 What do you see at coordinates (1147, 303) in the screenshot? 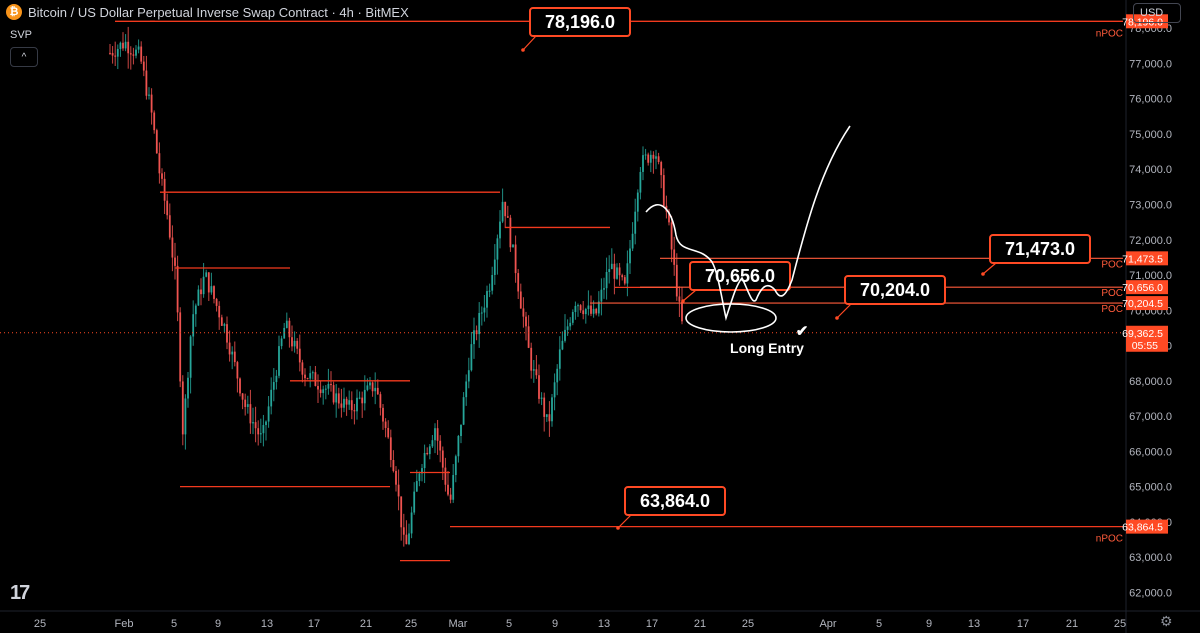
I see `price-axis-label-box` at bounding box center [1147, 303].